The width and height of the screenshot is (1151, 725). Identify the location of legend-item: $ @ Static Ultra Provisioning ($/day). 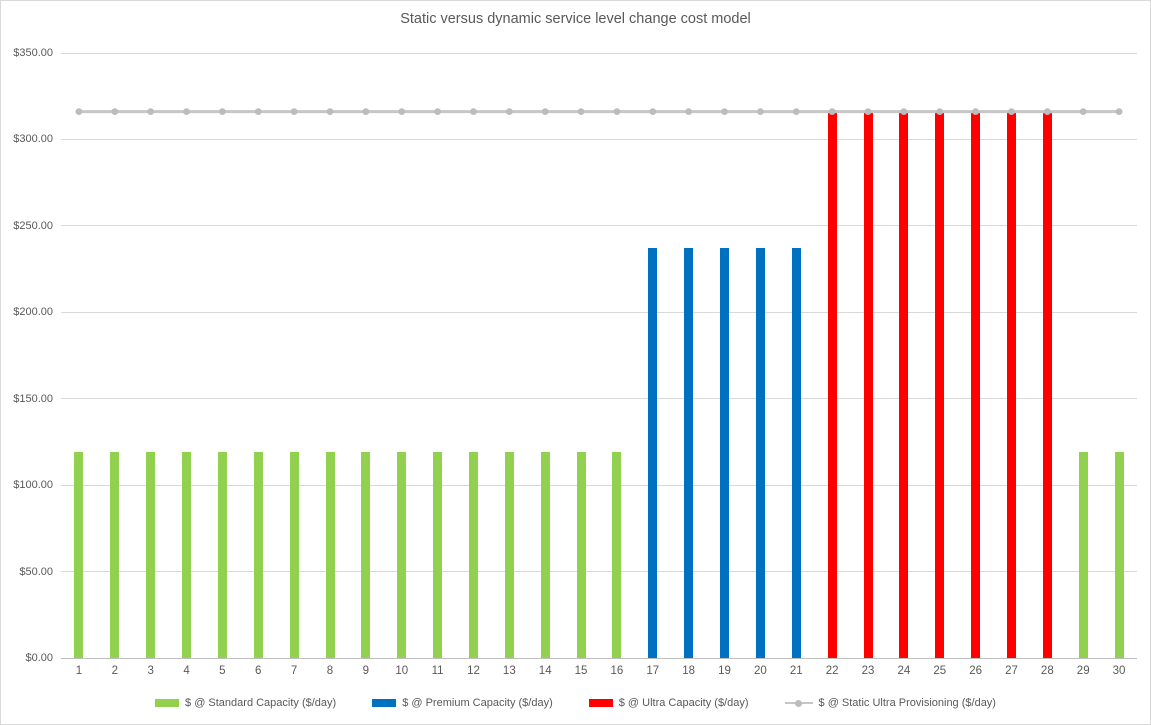
(890, 703).